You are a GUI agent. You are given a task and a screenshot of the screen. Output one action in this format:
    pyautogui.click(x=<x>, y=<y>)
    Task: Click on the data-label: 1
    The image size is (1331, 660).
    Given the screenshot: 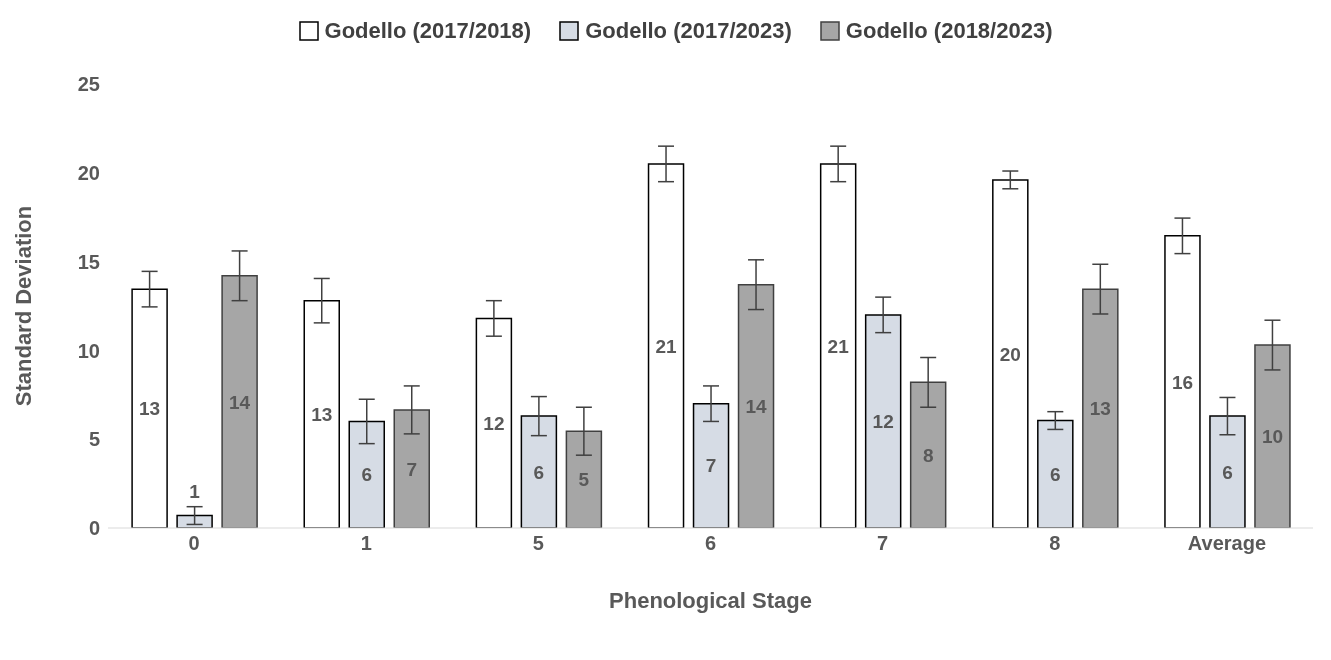 What is the action you would take?
    pyautogui.click(x=195, y=492)
    